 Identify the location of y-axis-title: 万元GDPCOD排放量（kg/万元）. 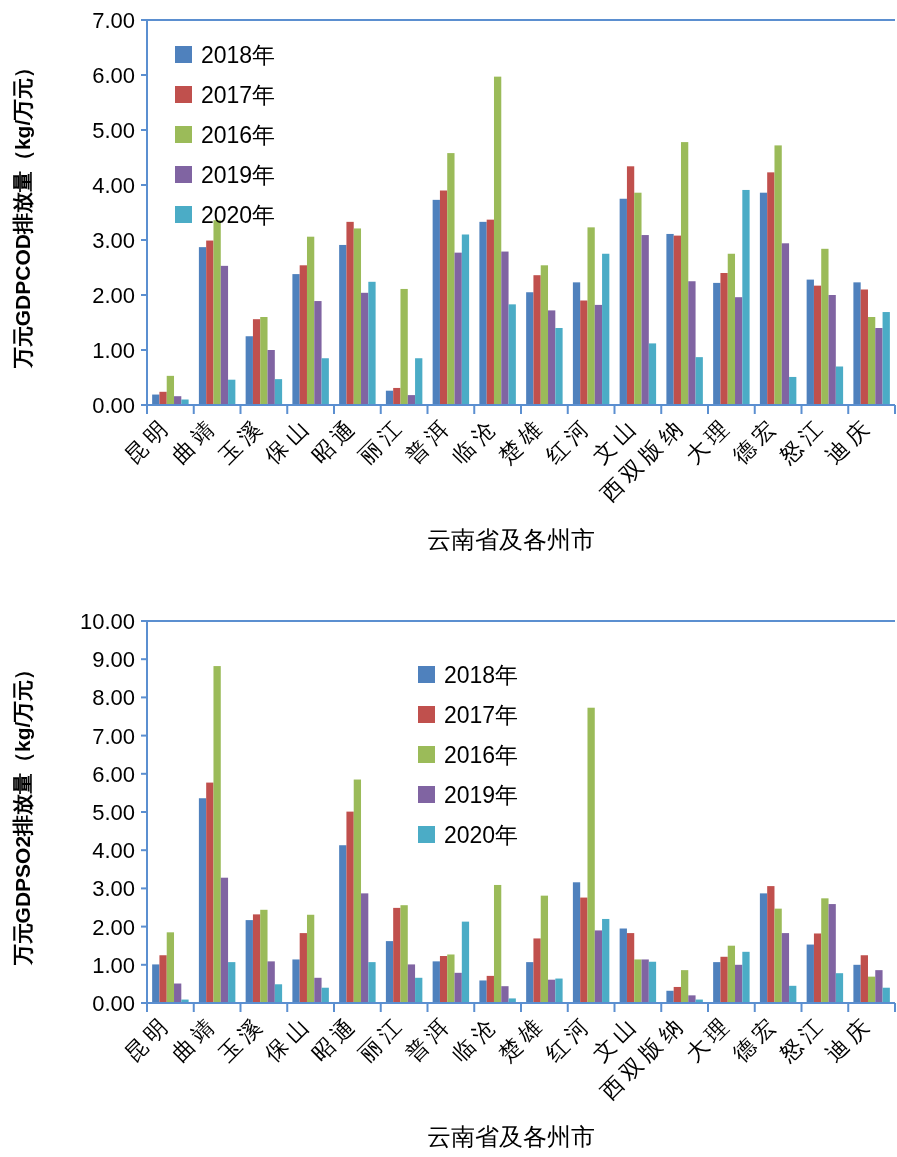
(22, 213).